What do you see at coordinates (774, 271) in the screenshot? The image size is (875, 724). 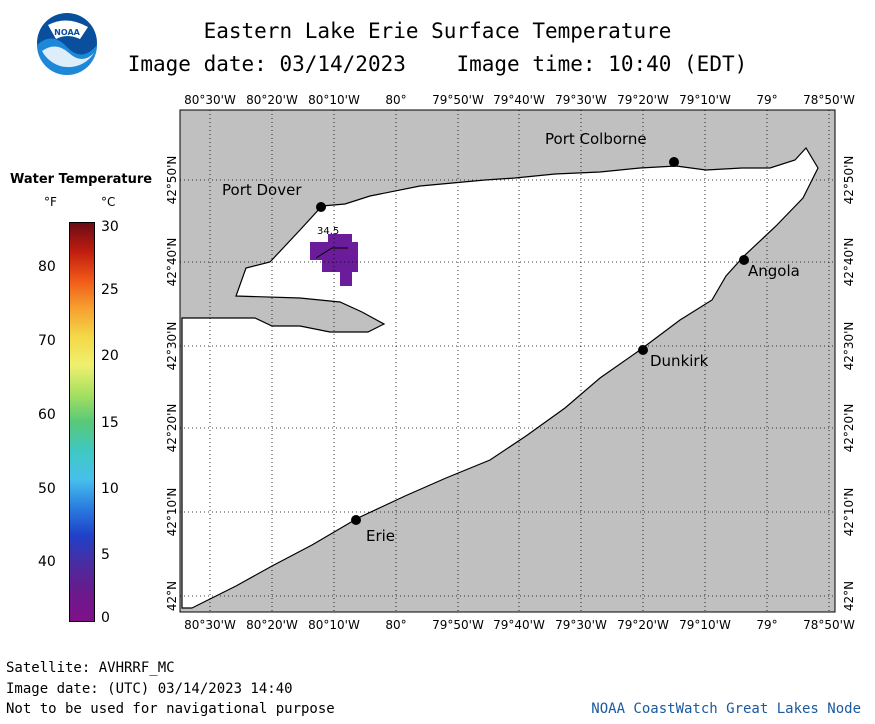 I see `place-angola: Angola` at bounding box center [774, 271].